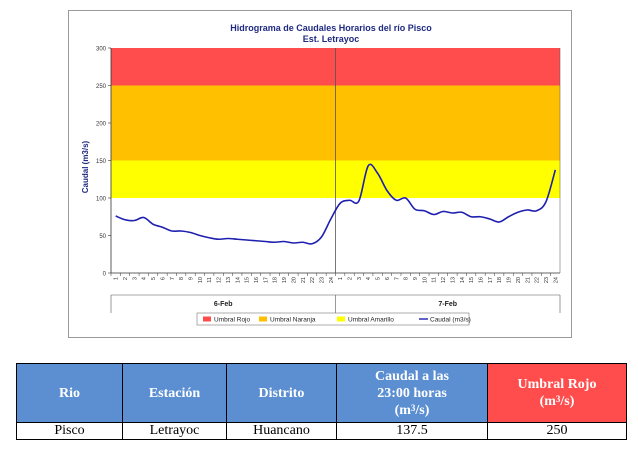 This screenshot has width=638, height=449. I want to click on header-rio: Rio, so click(69, 393).